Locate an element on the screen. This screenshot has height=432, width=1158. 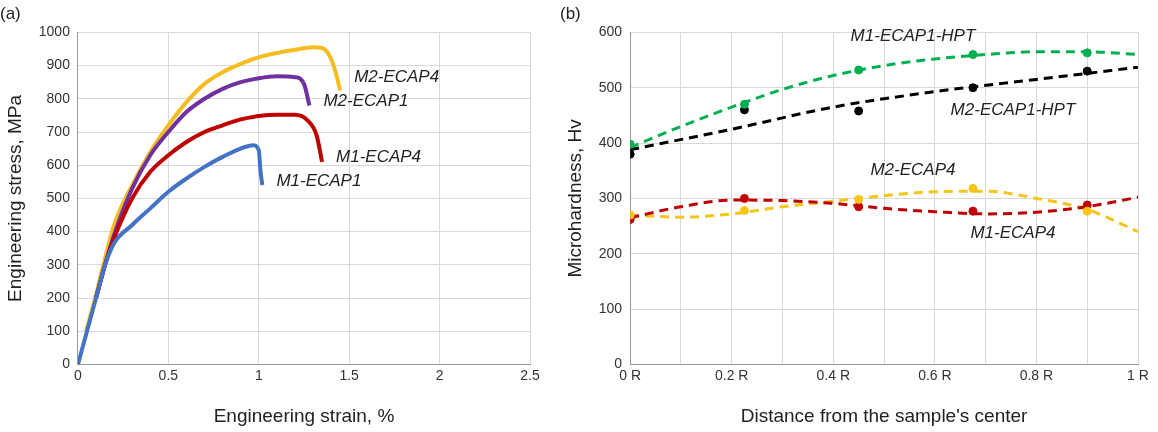
x-tick-label: 0.6 R is located at coordinates (935, 374).